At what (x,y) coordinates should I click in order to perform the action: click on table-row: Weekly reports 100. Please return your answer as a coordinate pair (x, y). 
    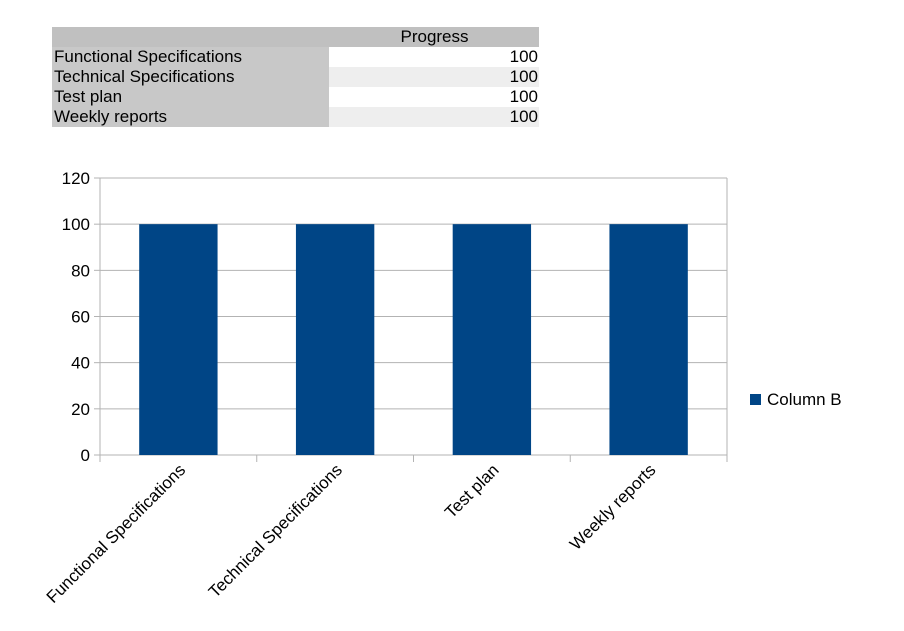
    Looking at the image, I should click on (295, 117).